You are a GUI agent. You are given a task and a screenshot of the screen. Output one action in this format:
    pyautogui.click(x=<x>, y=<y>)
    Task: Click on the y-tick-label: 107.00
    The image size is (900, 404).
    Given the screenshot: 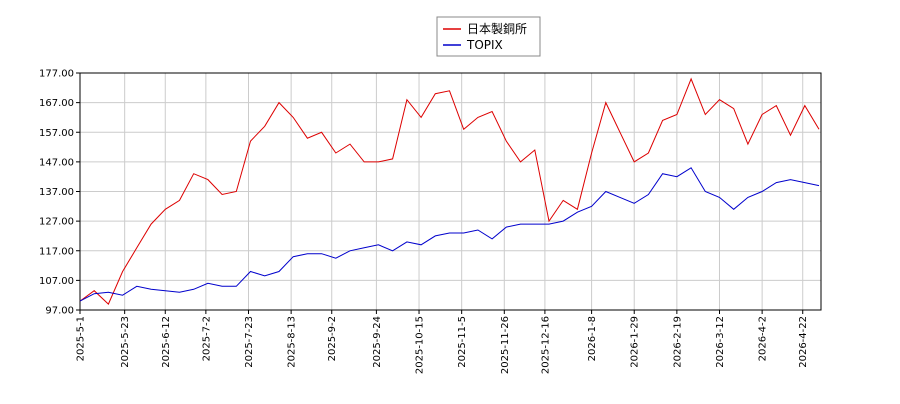 What is the action you would take?
    pyautogui.click(x=56, y=281)
    